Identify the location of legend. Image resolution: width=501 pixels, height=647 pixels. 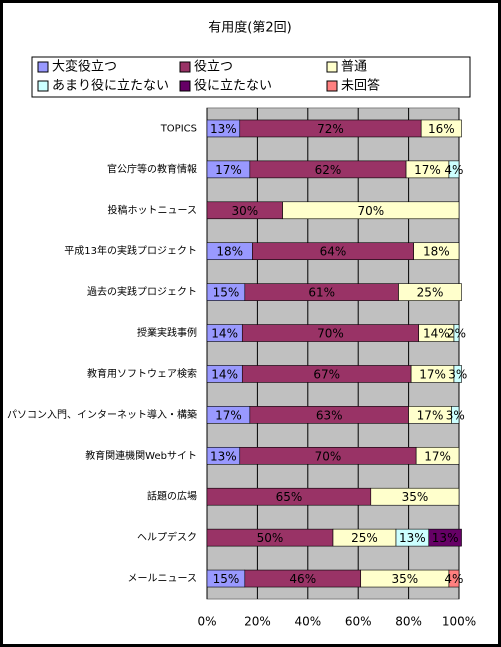
(251, 77).